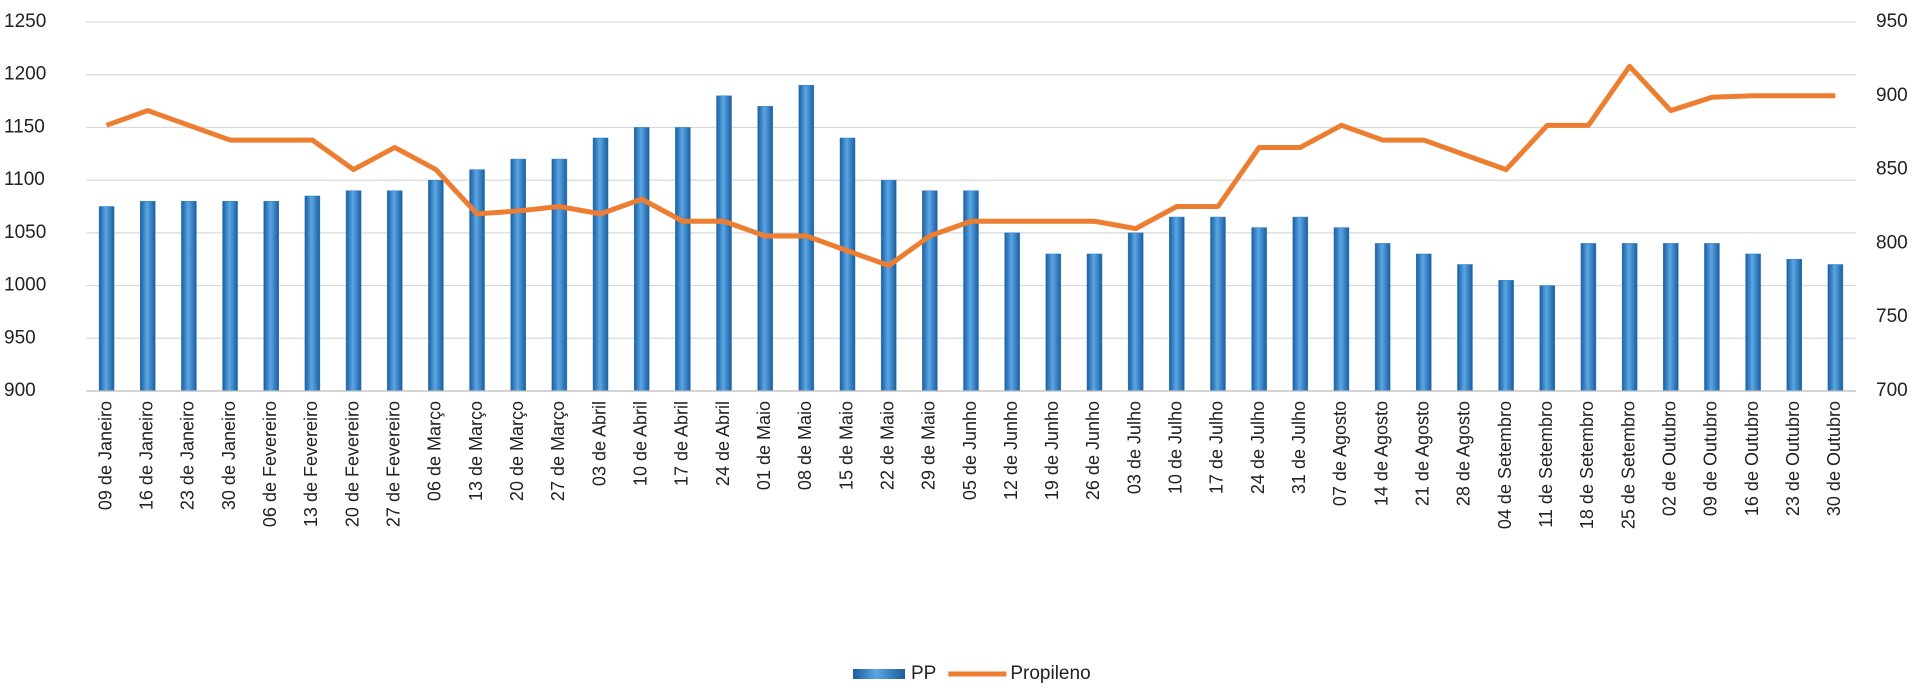 The image size is (1918, 690). I want to click on x-tick-label: 06 de Março, so click(435, 451).